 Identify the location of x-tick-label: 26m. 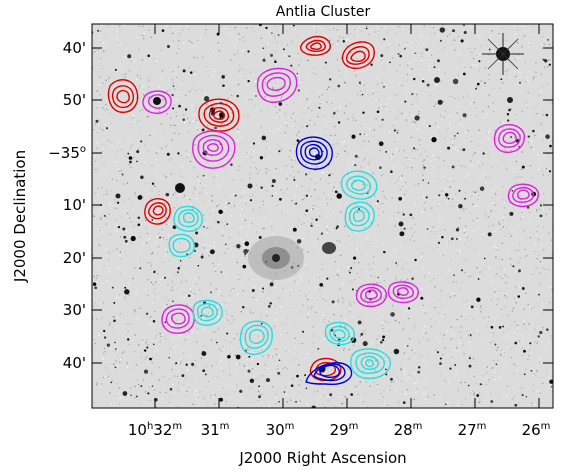
(536, 430).